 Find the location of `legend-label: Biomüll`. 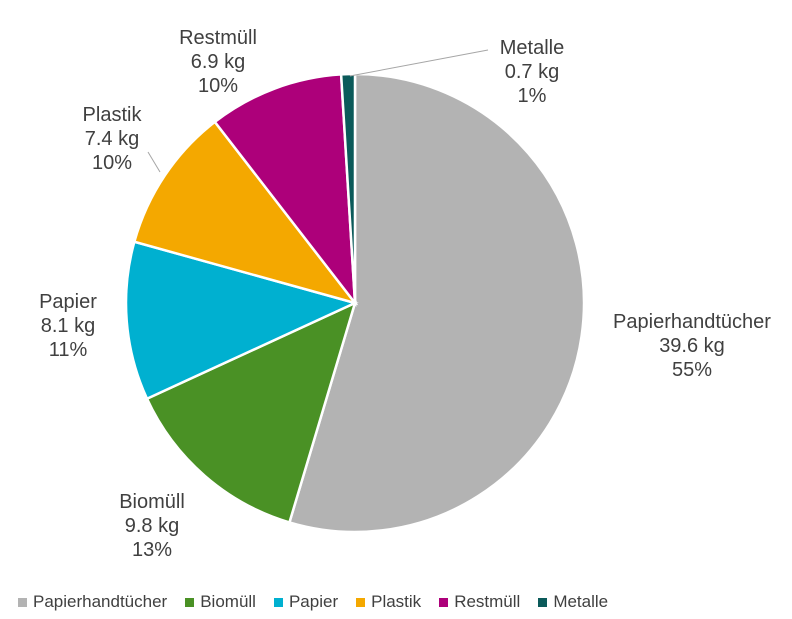

legend-label: Biomüll is located at coordinates (228, 601).